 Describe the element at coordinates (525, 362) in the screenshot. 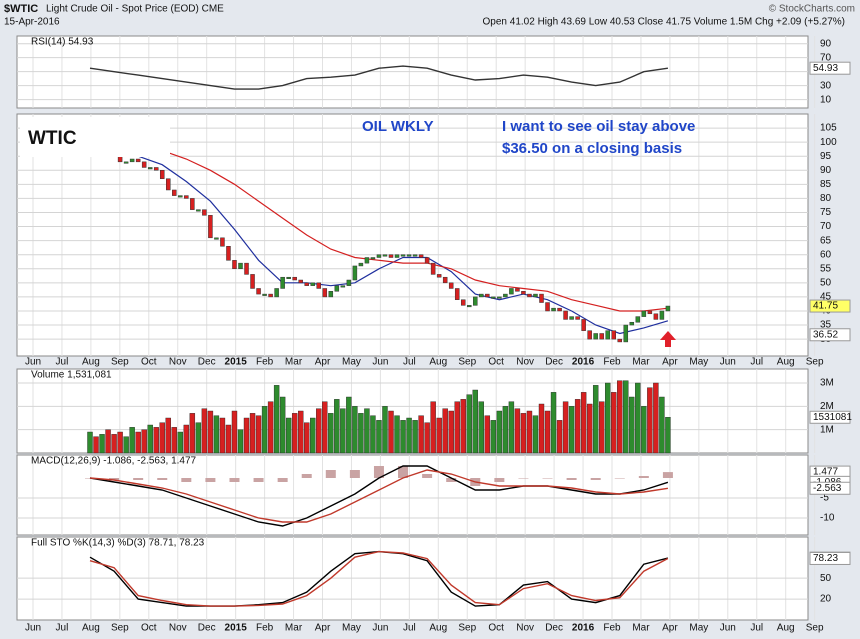

I see `x-tick-label: Nov` at that location.